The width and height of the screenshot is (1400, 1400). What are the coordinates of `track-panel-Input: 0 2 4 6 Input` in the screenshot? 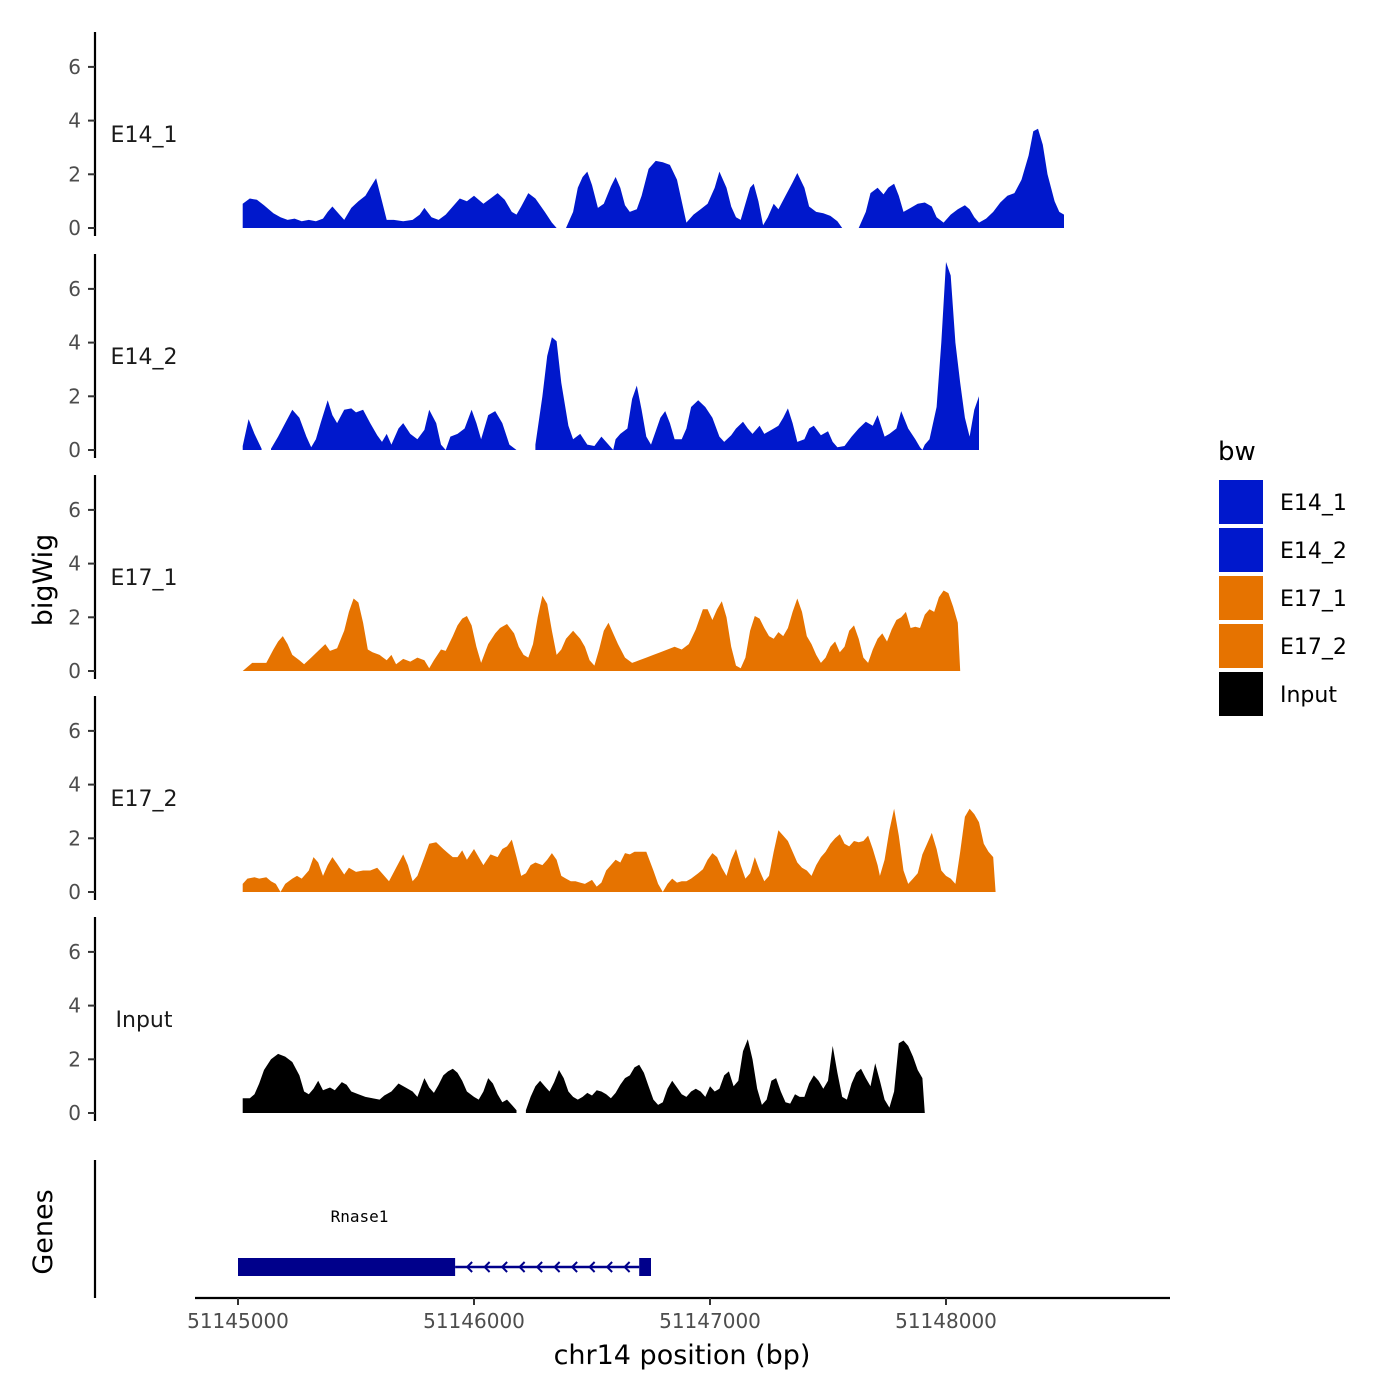 It's located at (496, 1020).